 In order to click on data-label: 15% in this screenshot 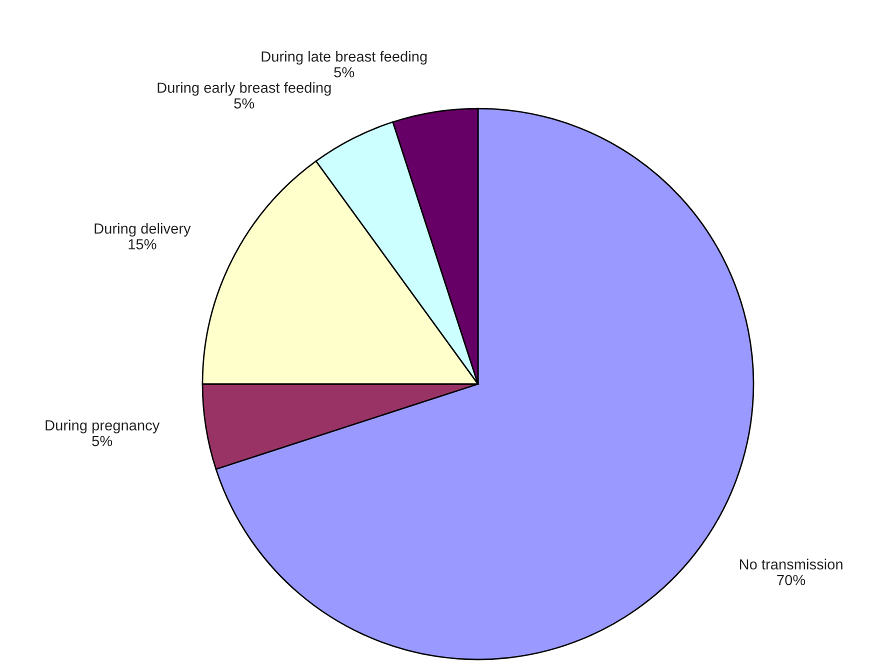, I will do `click(142, 244)`.